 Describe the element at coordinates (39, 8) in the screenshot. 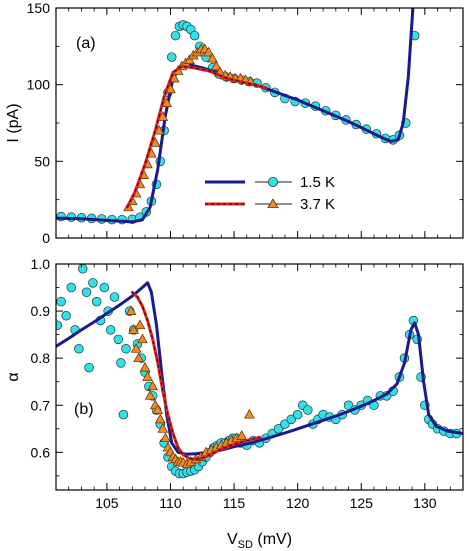

I see `y-tick-label-a: 150` at that location.